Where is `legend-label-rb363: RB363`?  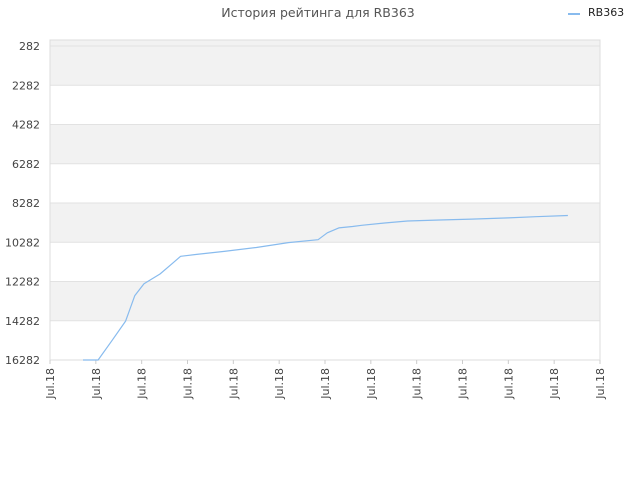
legend-label-rb363: RB363 is located at coordinates (606, 12).